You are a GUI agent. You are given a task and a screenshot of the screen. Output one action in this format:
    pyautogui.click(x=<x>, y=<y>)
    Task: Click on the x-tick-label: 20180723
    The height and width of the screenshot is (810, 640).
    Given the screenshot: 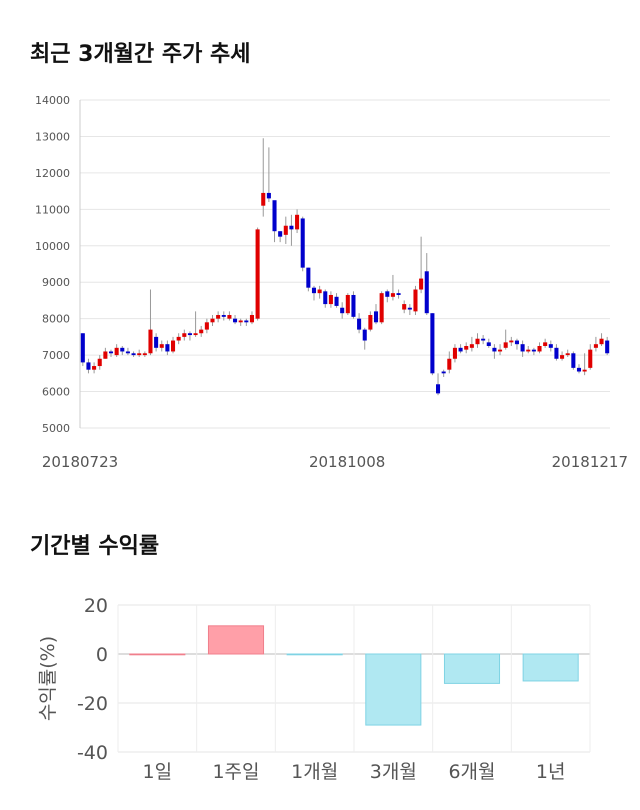 What is the action you would take?
    pyautogui.click(x=80, y=462)
    